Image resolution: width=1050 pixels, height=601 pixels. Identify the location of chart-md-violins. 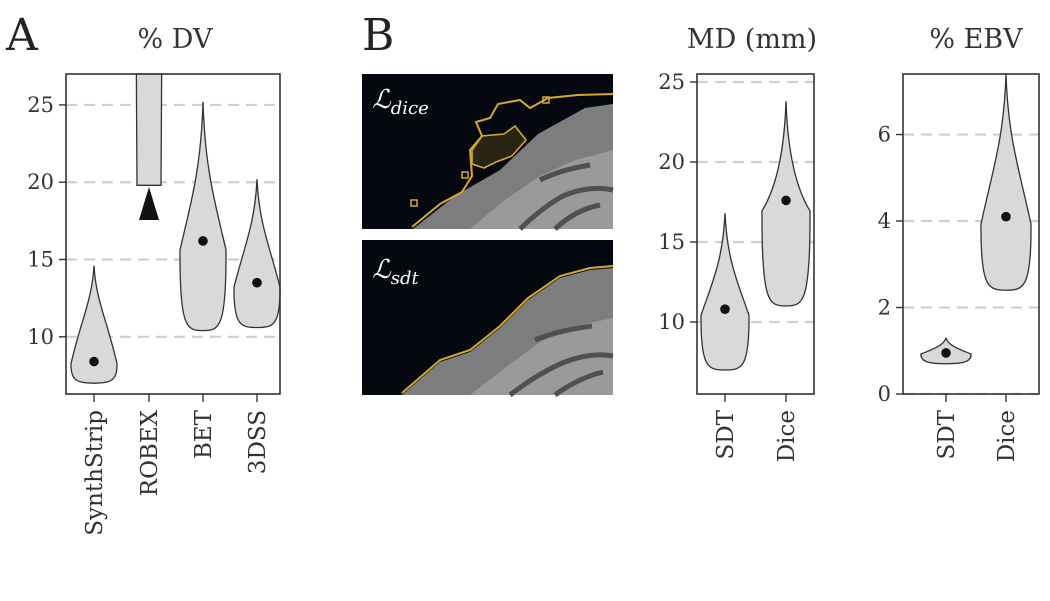
(755, 236).